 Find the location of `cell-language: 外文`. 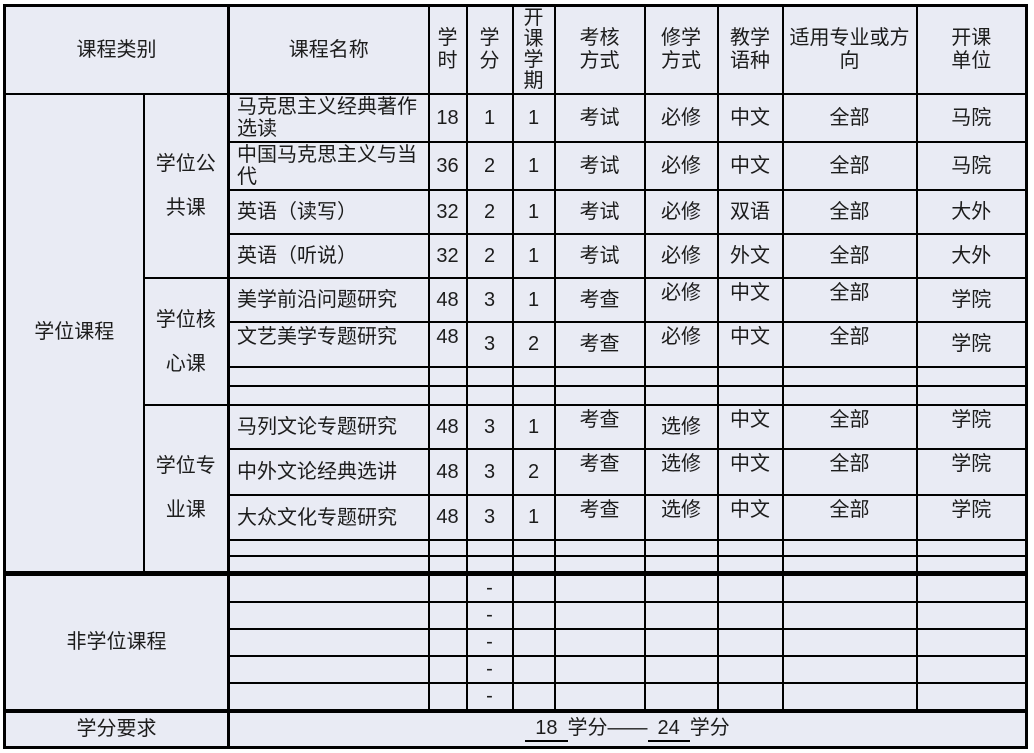

cell-language: 外文 is located at coordinates (750, 256).